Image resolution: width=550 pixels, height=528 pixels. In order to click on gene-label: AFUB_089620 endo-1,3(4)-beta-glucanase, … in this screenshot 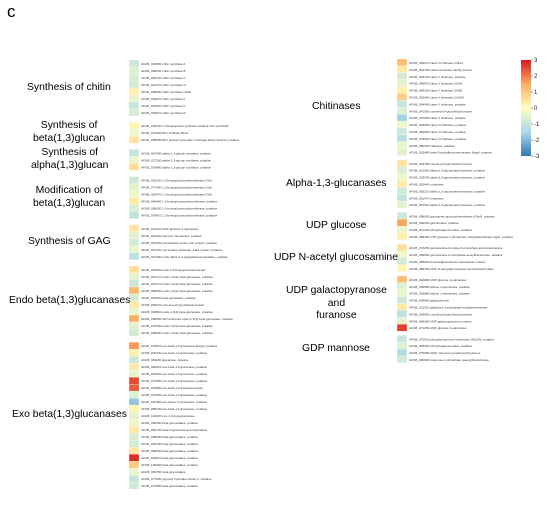, I will do `click(177, 291)`.